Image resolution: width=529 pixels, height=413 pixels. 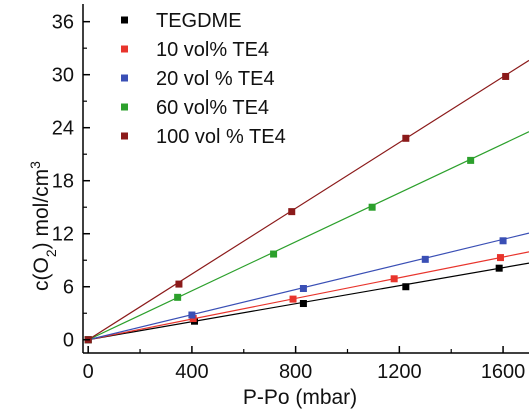 What do you see at coordinates (63, 182) in the screenshot?
I see `y-tick-label: 18` at bounding box center [63, 182].